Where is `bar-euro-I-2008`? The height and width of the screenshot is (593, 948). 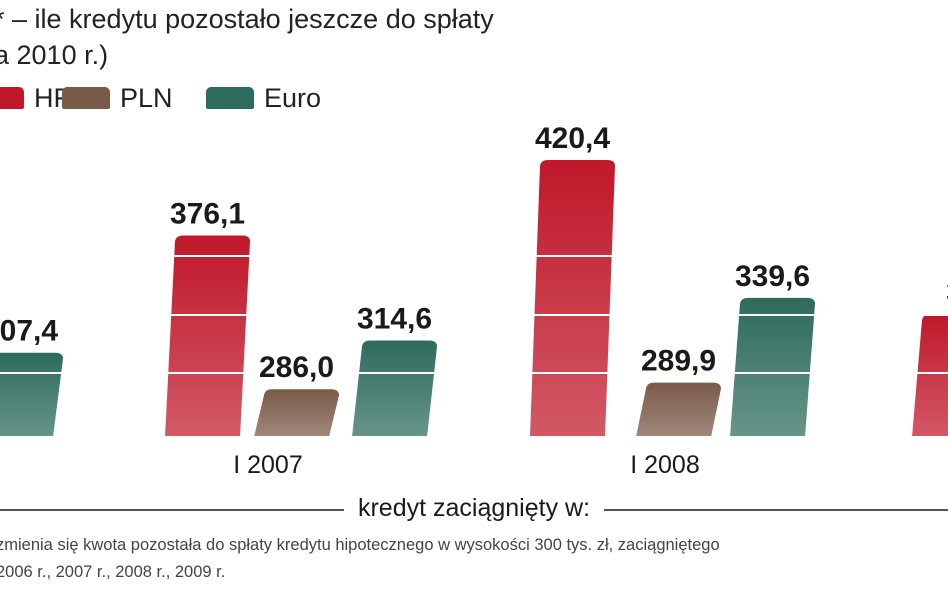 bar-euro-I-2008 is located at coordinates (772, 367).